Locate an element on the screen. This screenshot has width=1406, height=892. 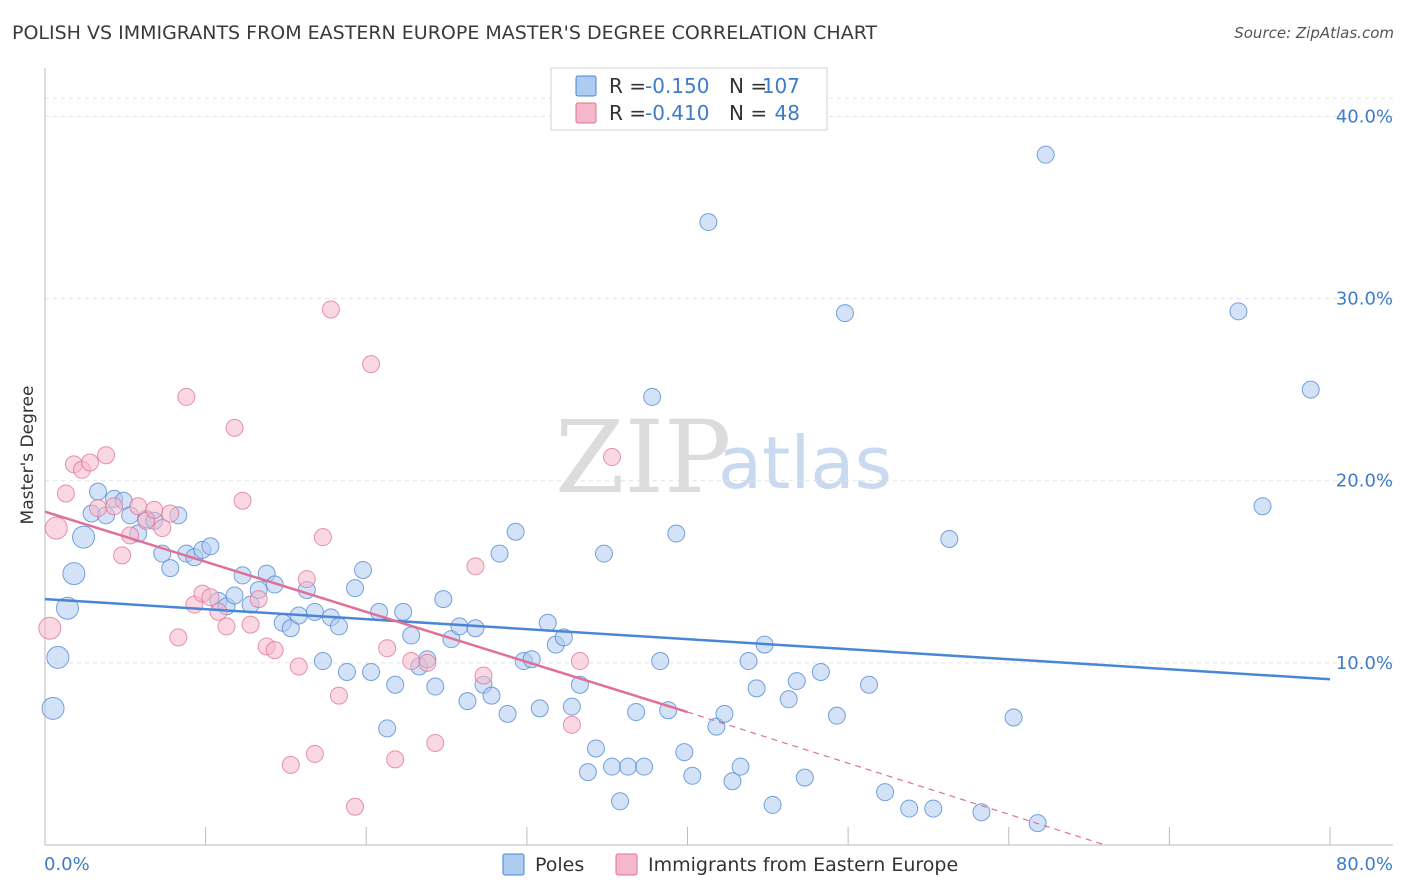
legend-swatch-immigrants is located at coordinates (586, 113).